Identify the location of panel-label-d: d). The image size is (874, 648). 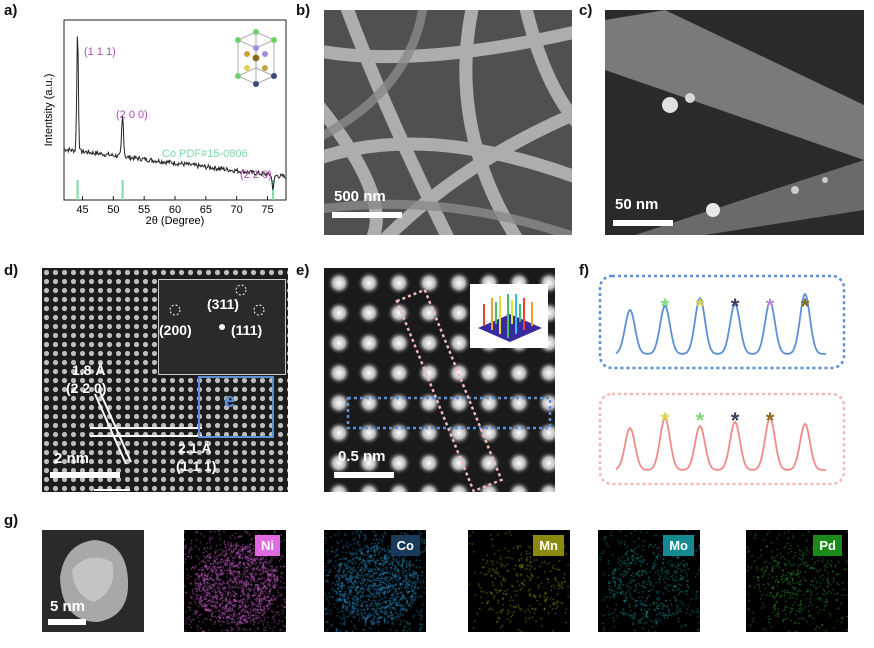
(11, 270).